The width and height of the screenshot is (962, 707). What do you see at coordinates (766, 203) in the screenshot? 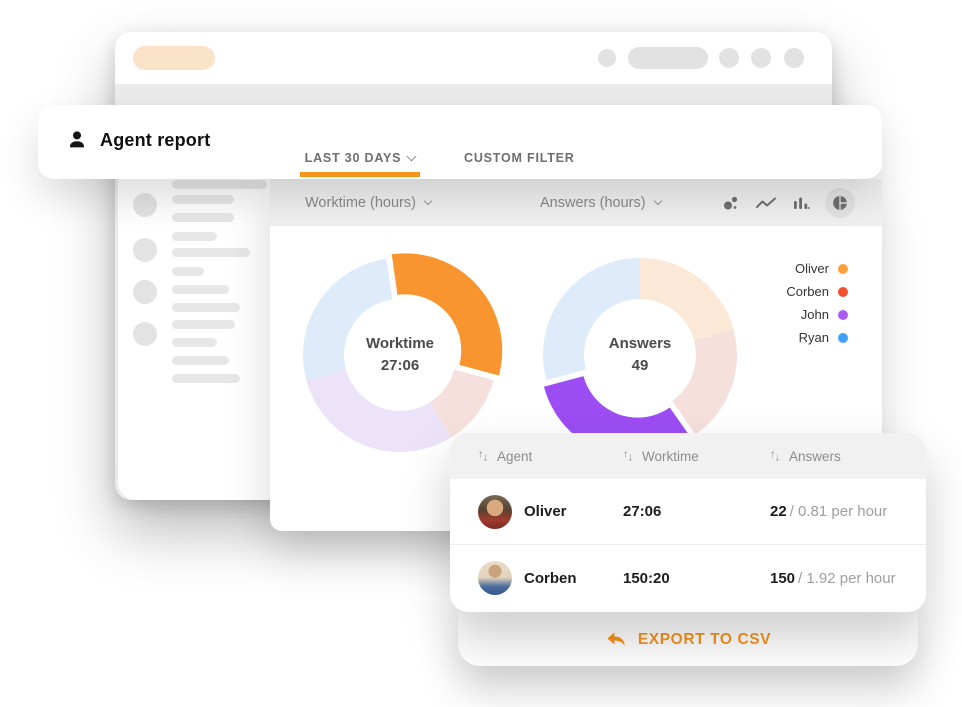
I see `line-chart-icon` at bounding box center [766, 203].